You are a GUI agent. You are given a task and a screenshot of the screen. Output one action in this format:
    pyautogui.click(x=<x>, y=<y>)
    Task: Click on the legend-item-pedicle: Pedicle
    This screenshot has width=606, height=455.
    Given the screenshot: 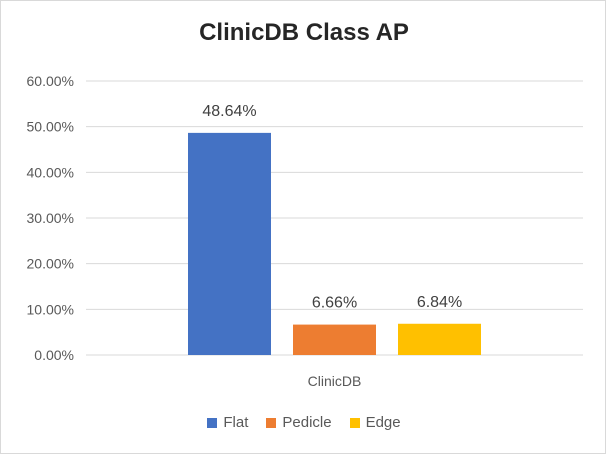 What is the action you would take?
    pyautogui.click(x=299, y=422)
    